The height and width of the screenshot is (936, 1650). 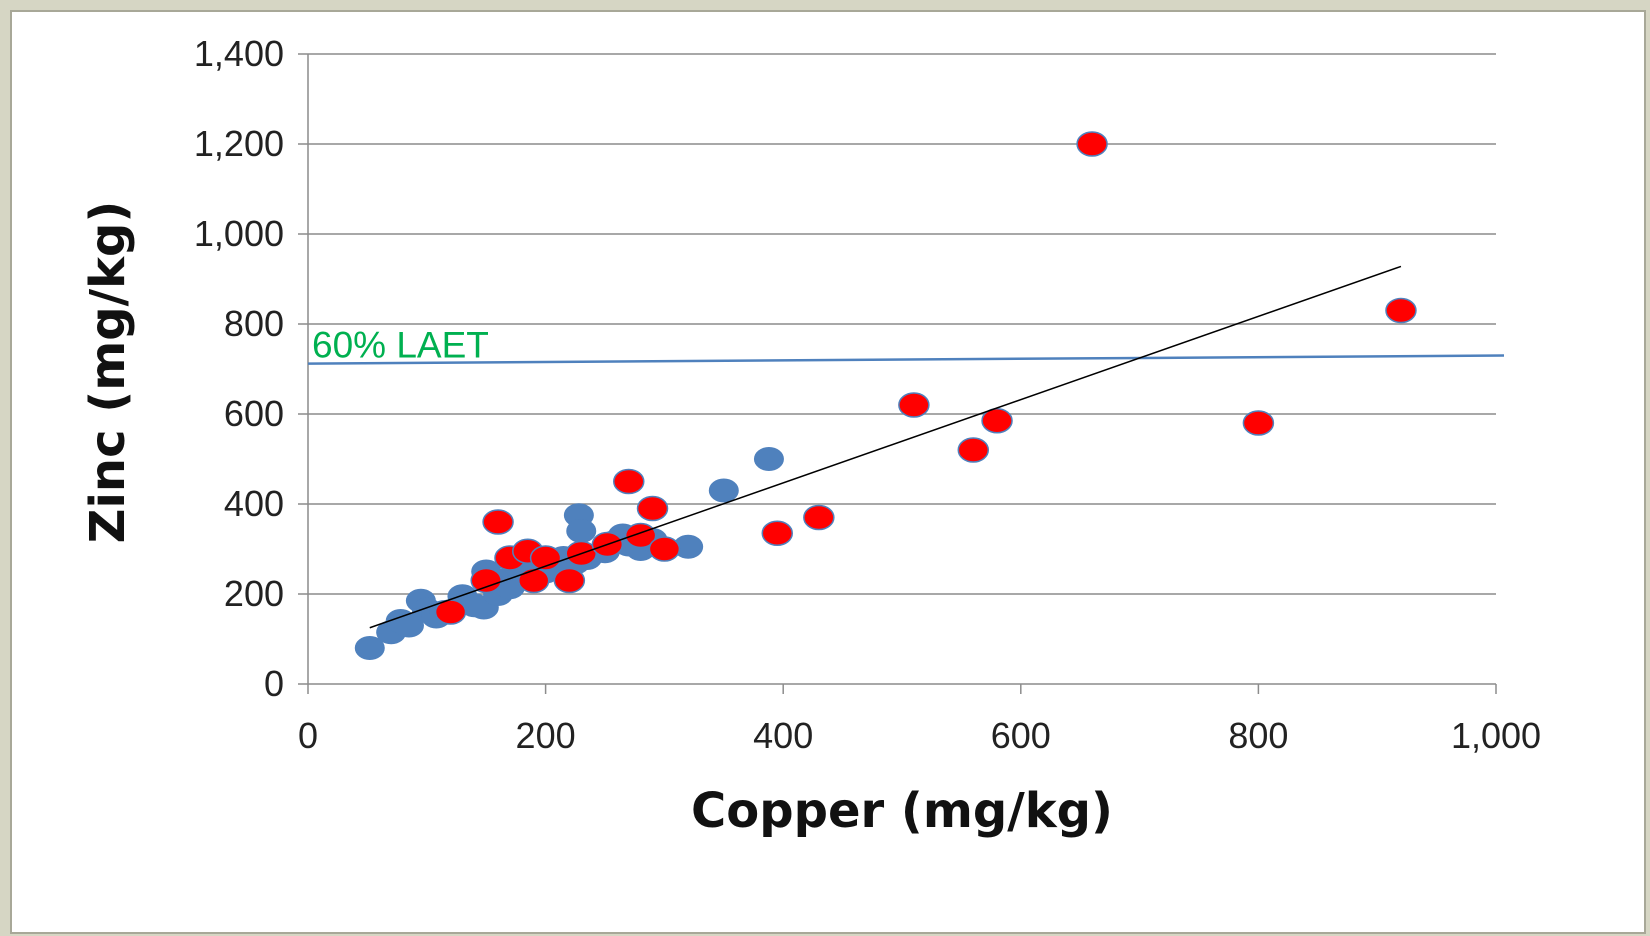 What do you see at coordinates (254, 503) in the screenshot?
I see `y-tick-label: 400` at bounding box center [254, 503].